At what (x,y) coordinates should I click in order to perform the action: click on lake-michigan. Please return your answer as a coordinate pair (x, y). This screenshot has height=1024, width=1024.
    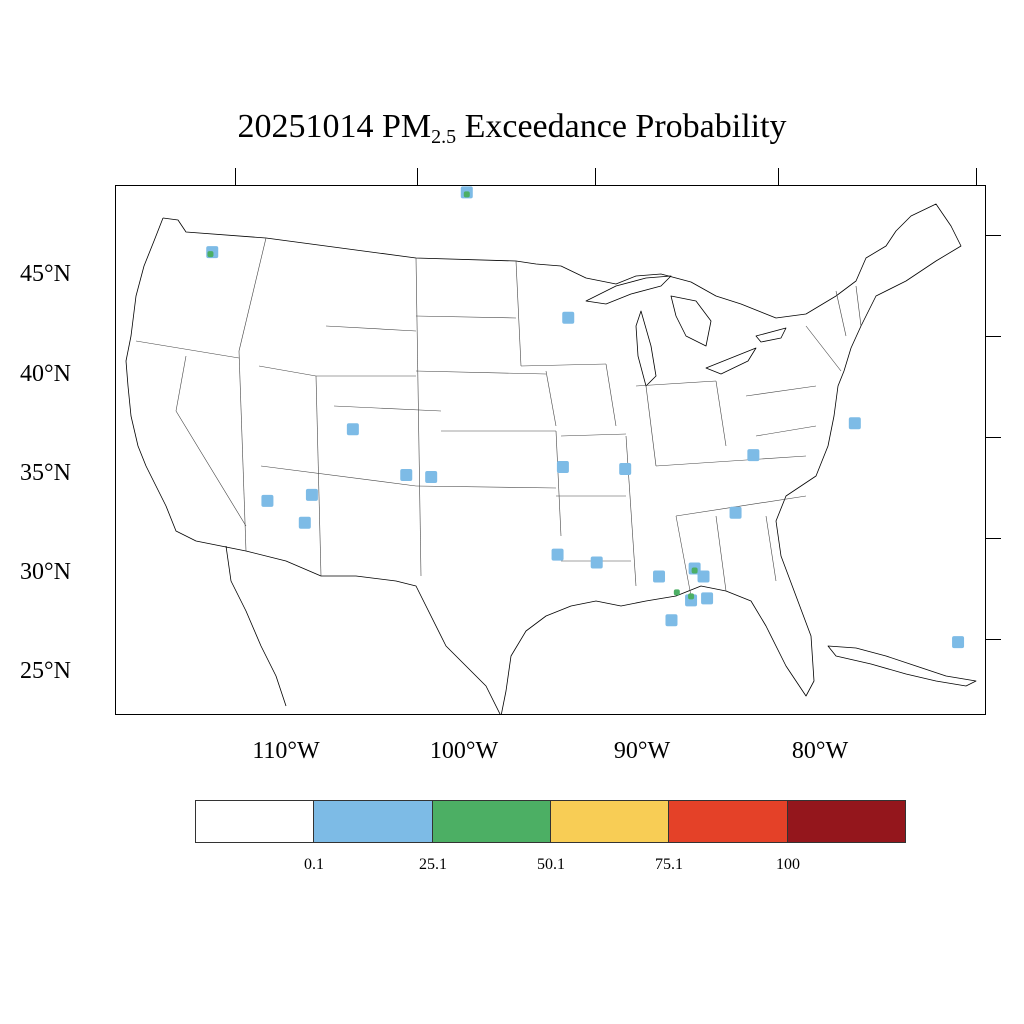
    Looking at the image, I should click on (646, 348).